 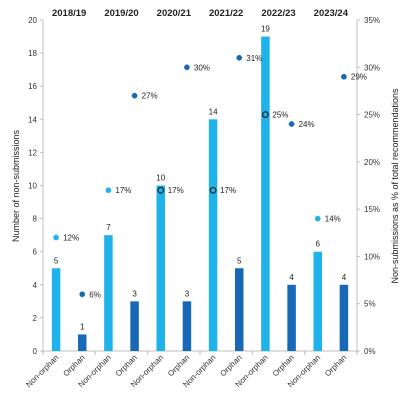 I want to click on bar-value-label: 14, so click(x=213, y=111).